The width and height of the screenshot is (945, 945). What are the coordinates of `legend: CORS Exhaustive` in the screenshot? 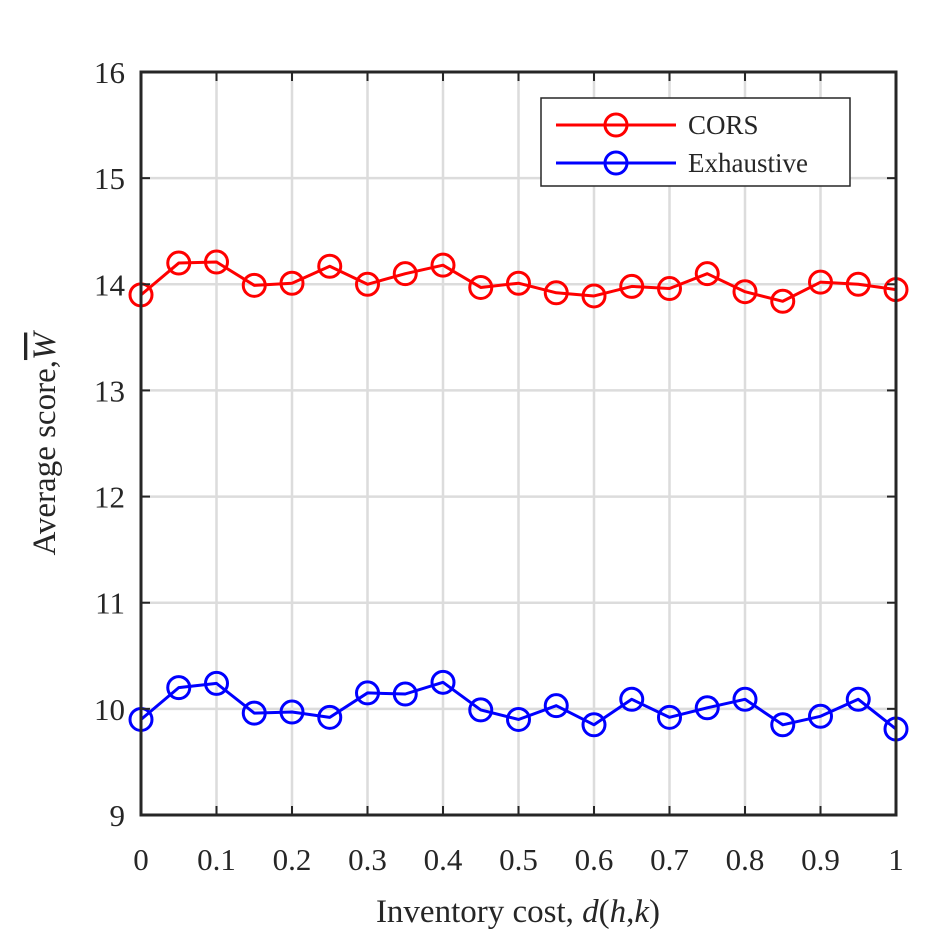 It's located at (695, 142).